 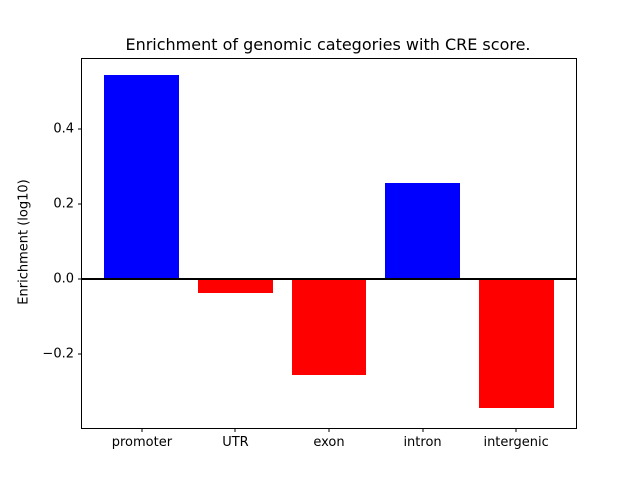 What do you see at coordinates (516, 442) in the screenshot?
I see `x-tick-label-intergenic: intergenic` at bounding box center [516, 442].